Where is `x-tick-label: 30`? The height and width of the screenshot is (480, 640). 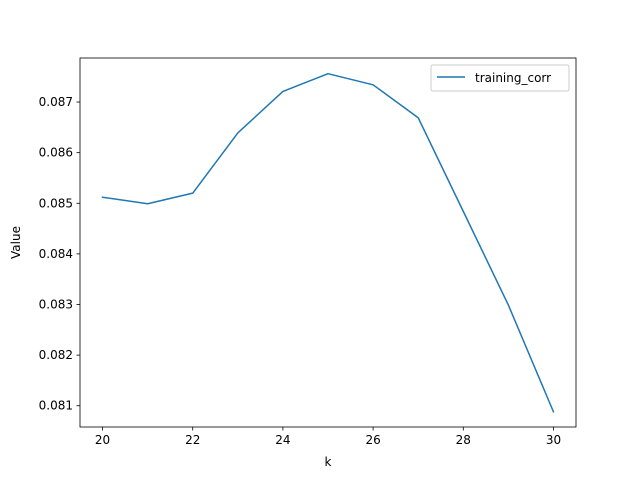
x-tick-label: 30 is located at coordinates (553, 440).